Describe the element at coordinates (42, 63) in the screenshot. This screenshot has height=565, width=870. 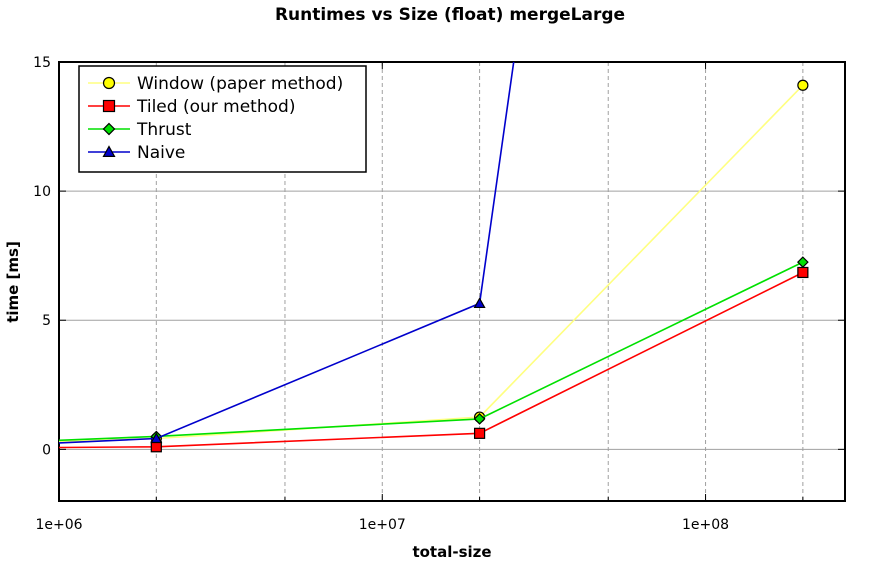
I see `y-tick-label: 15` at that location.